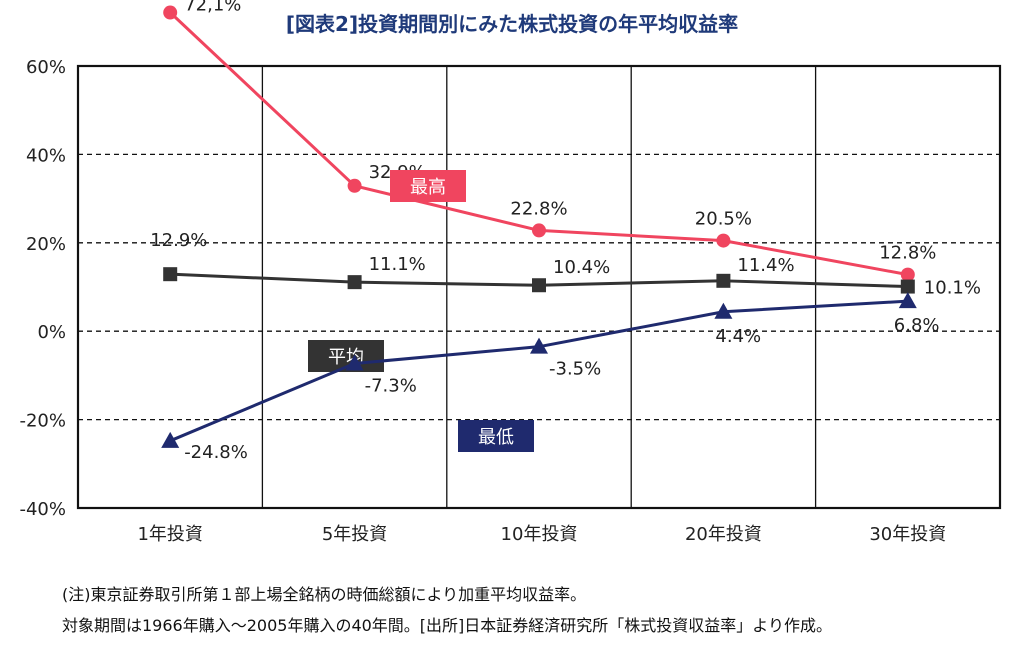  What do you see at coordinates (391, 385) in the screenshot?
I see `data-label-low: -7.3%` at bounding box center [391, 385].